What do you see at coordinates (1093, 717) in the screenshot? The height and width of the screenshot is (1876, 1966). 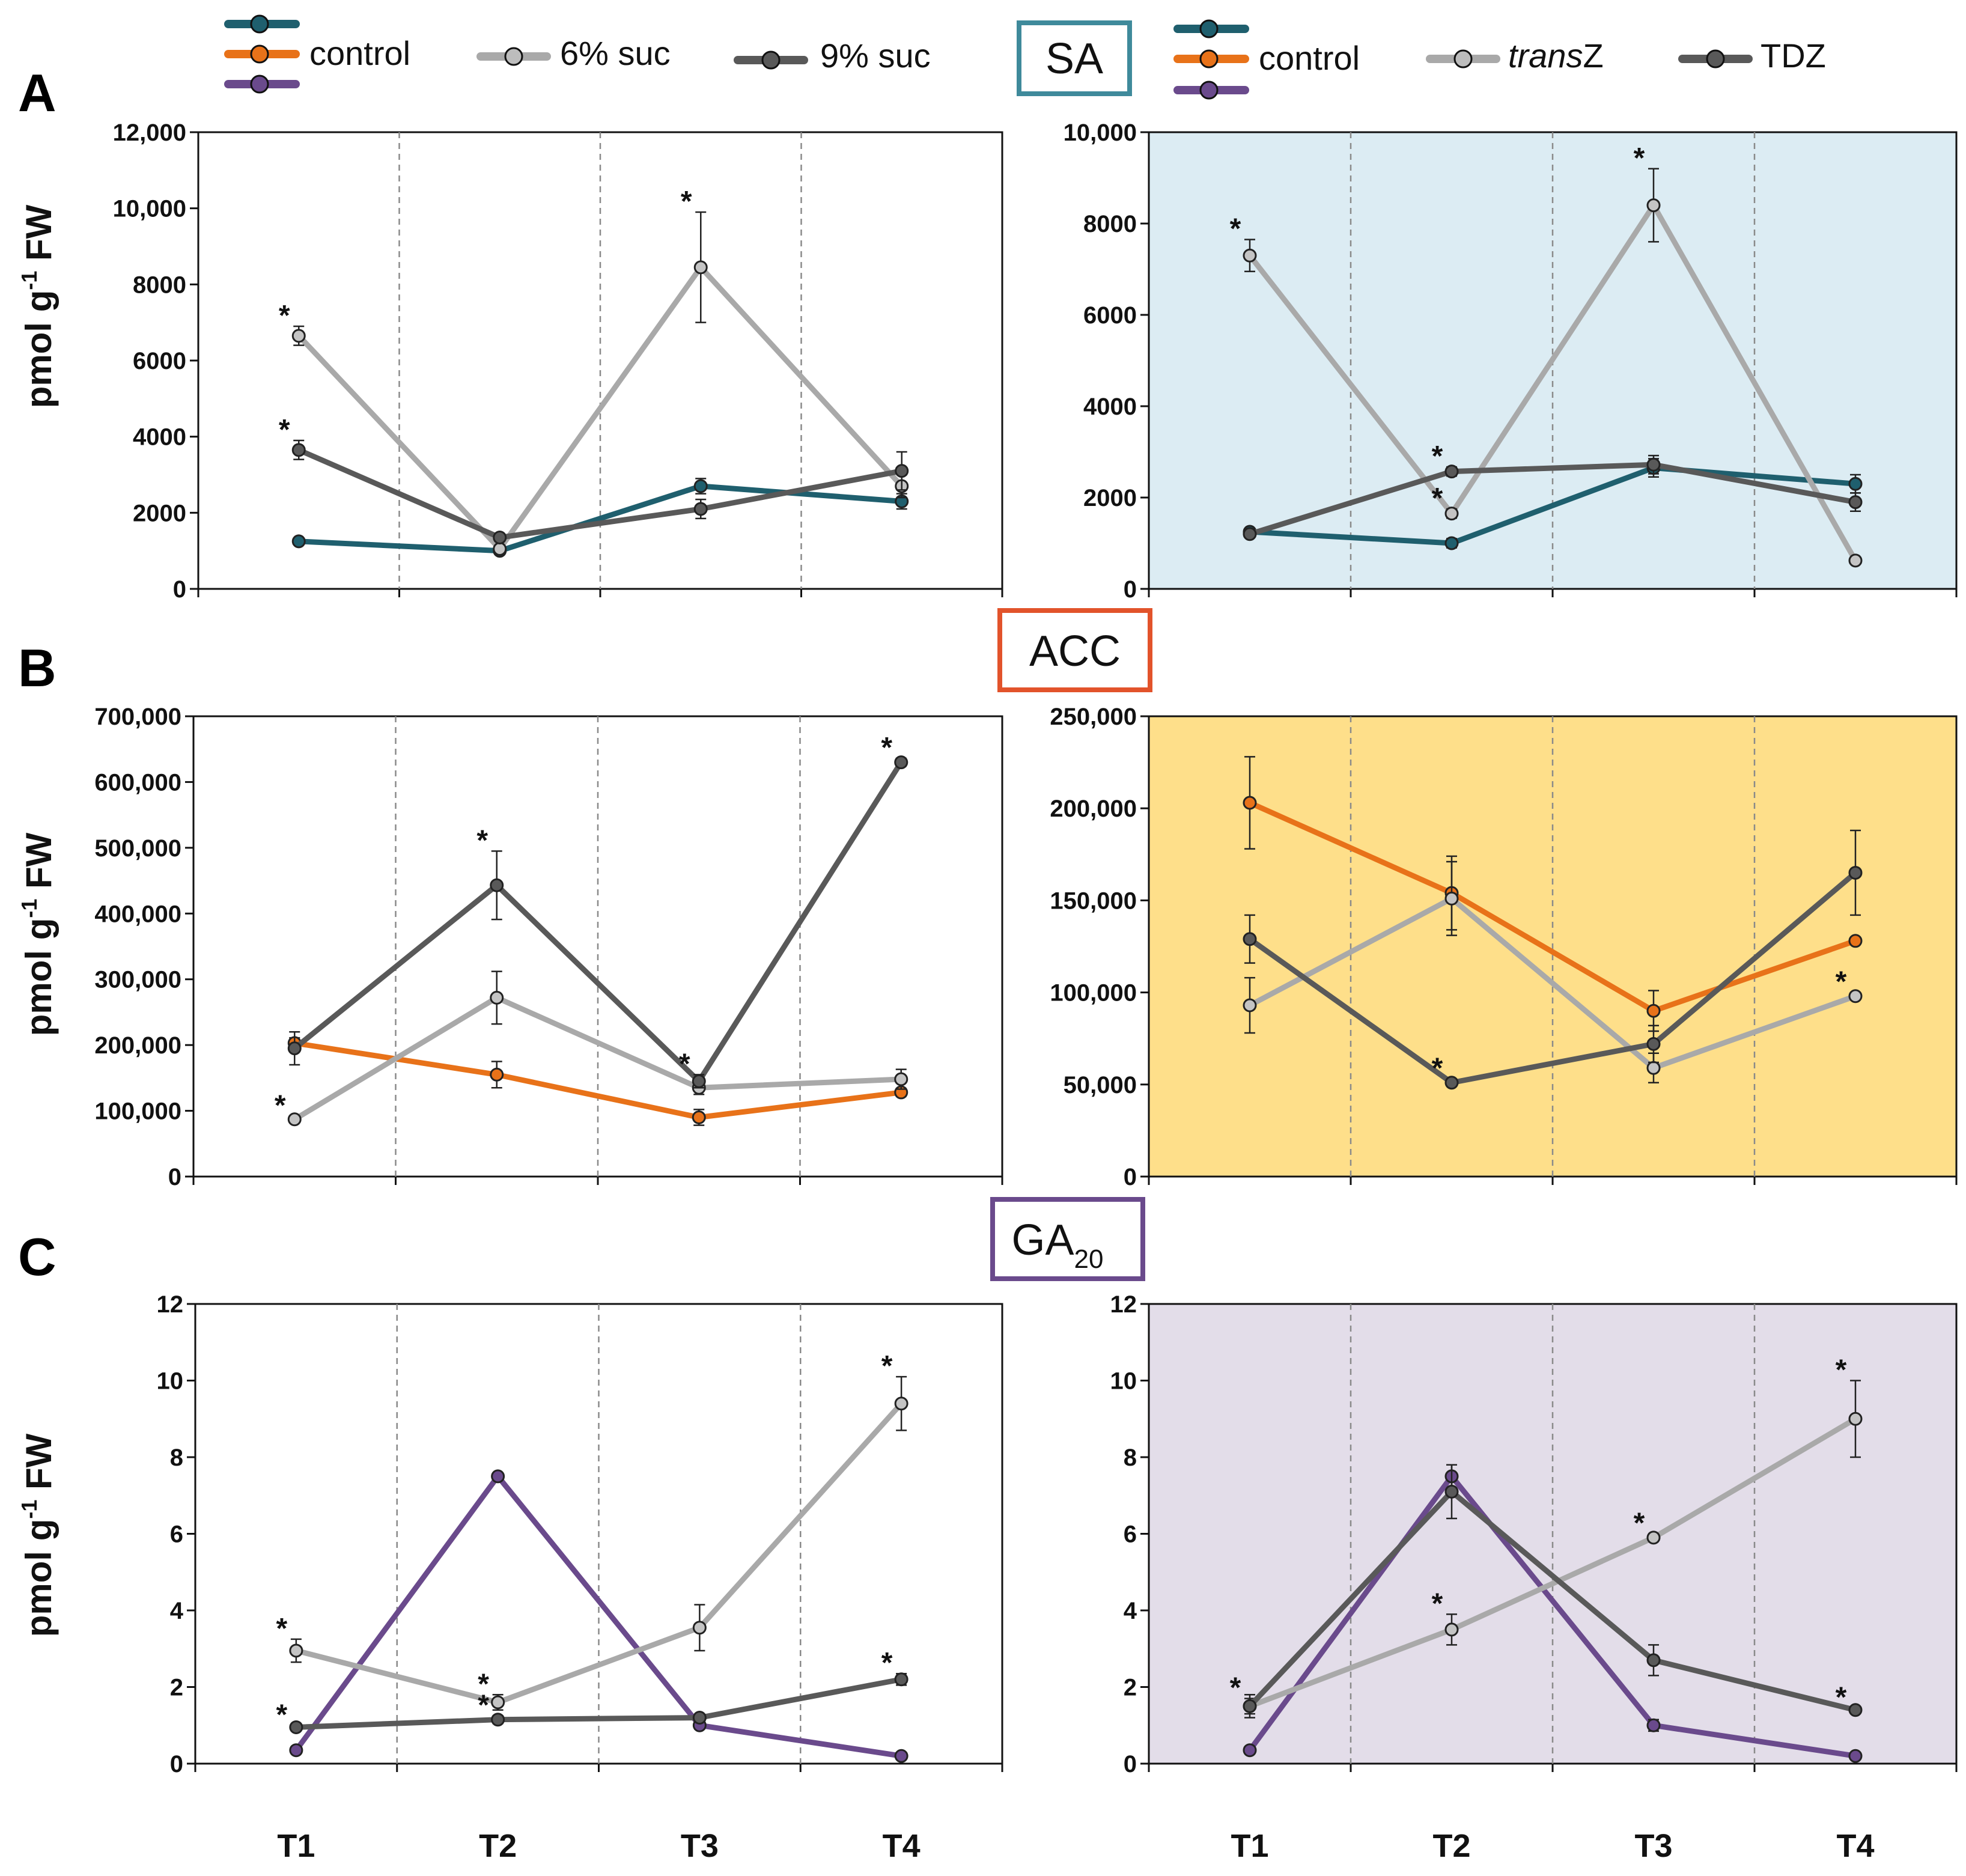 I see `y-tick-label: 250,000` at bounding box center [1093, 717].